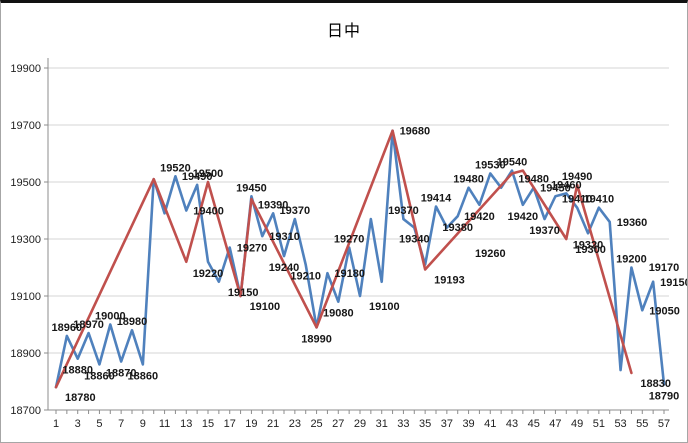  I want to click on x-tick-label: 57, so click(664, 424).